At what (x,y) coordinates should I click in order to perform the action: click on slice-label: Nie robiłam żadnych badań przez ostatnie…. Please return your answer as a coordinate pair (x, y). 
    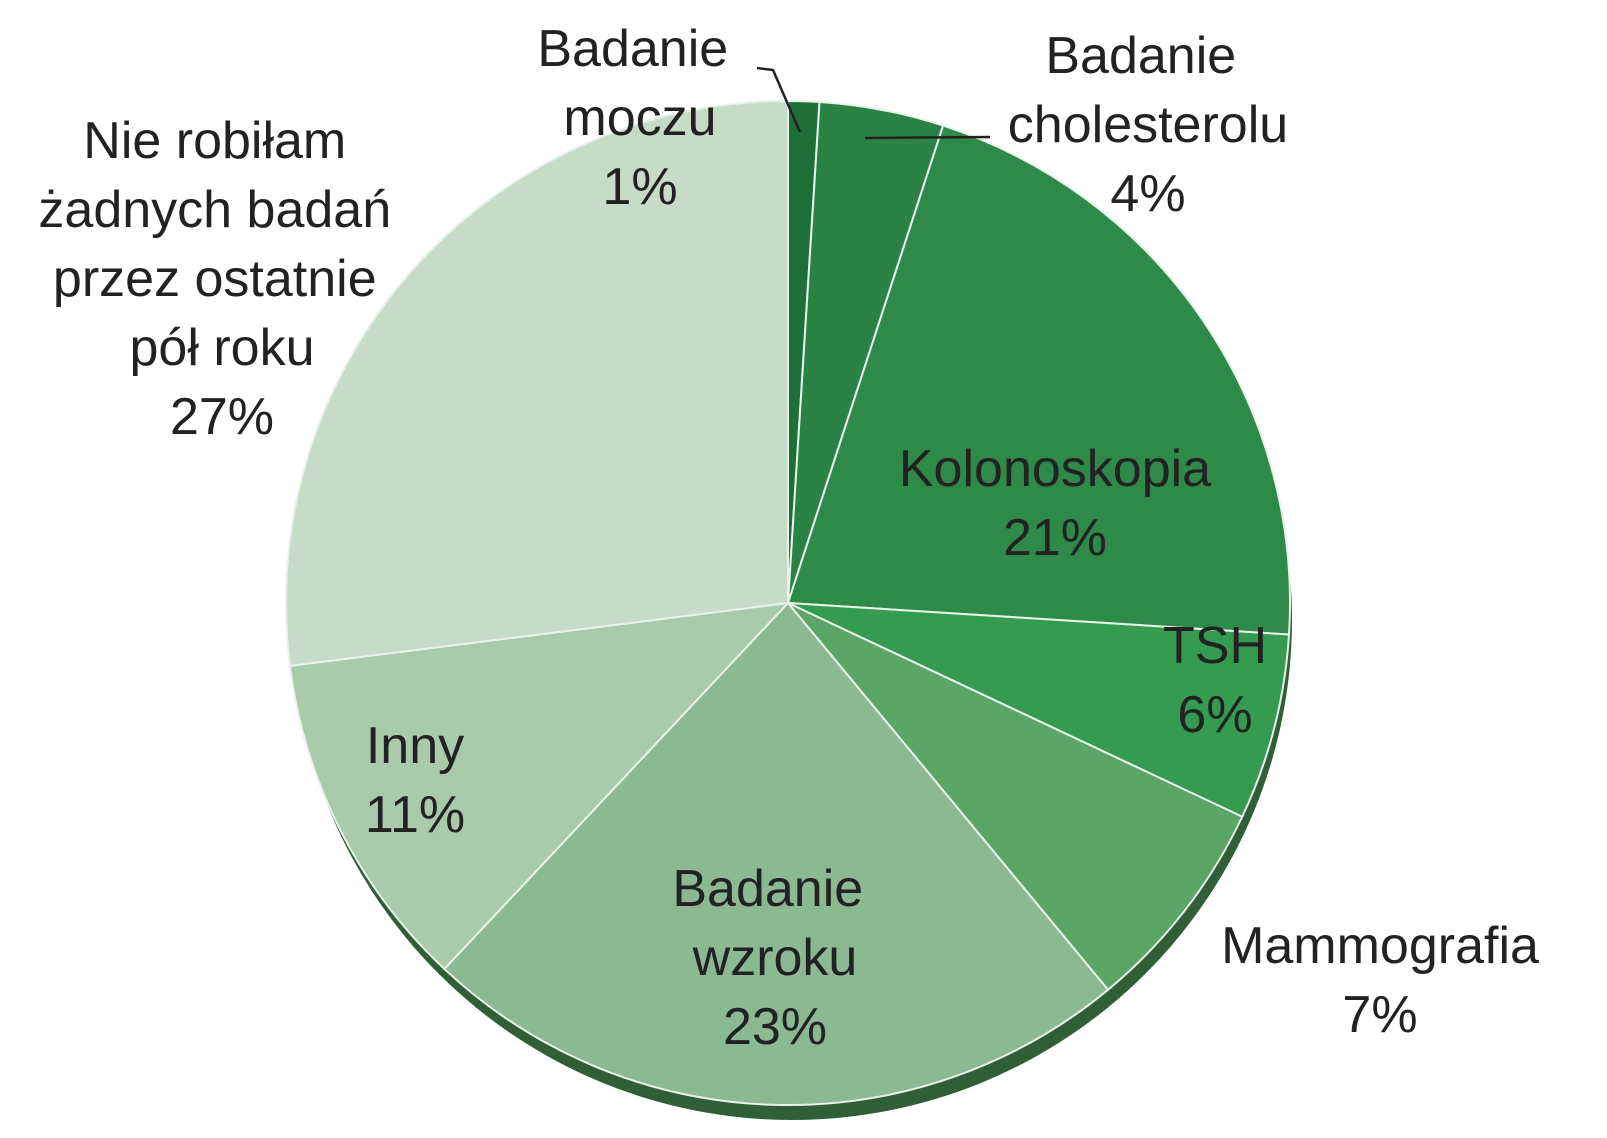
    Looking at the image, I should click on (221, 244).